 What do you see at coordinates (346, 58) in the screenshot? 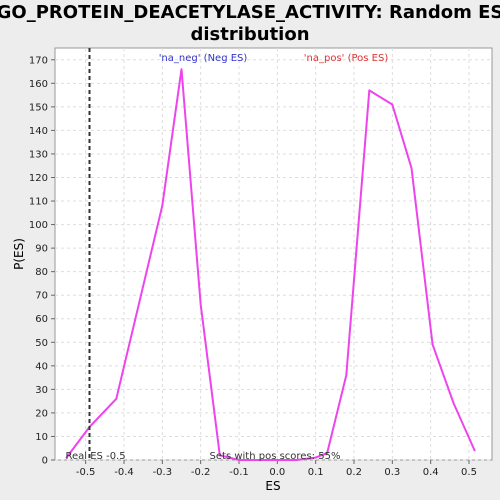
I see `pos-es-label: 'na_pos' (Pos ES)` at bounding box center [346, 58].